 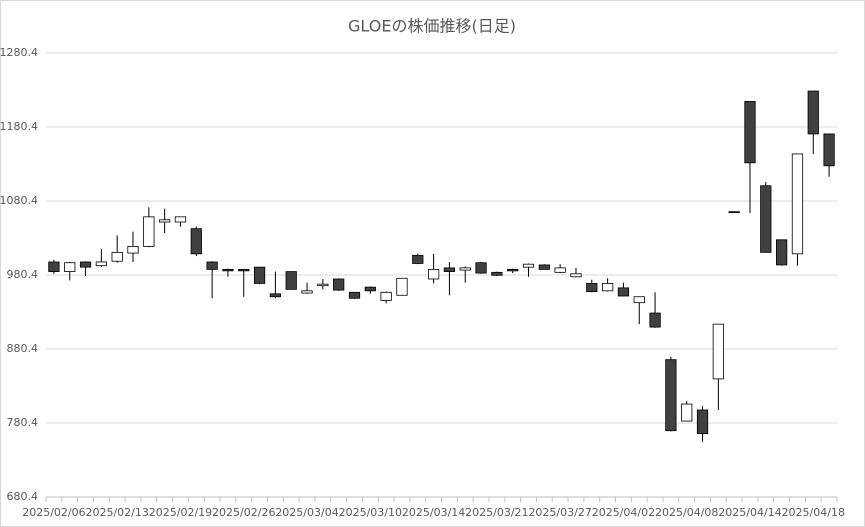 What do you see at coordinates (53, 512) in the screenshot?
I see `x-tick-label: 2025/02/06` at bounding box center [53, 512].